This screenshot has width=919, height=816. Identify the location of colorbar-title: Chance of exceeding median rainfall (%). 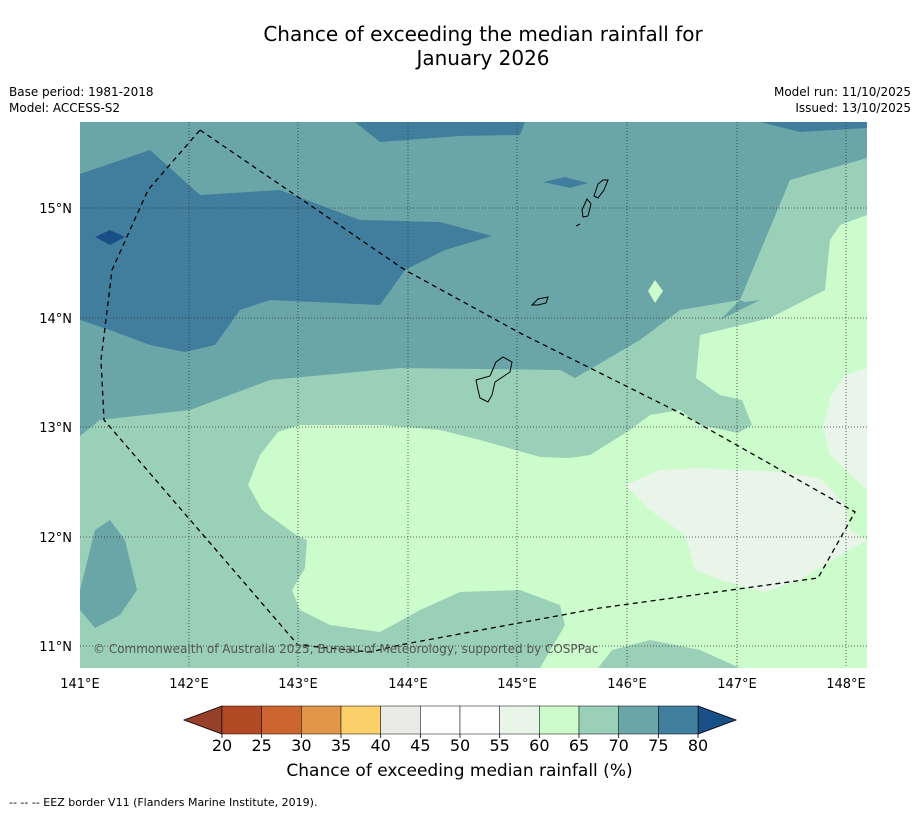
(459, 771).